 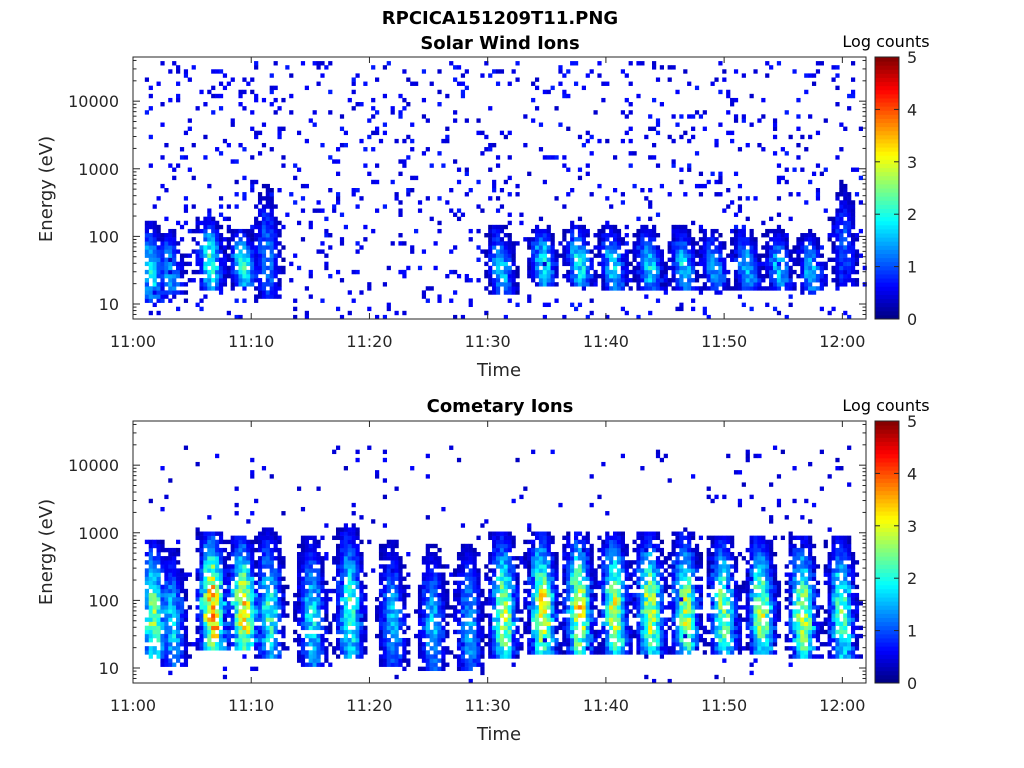 I want to click on panel-title-cometary: Cometary Ions, so click(x=500, y=406).